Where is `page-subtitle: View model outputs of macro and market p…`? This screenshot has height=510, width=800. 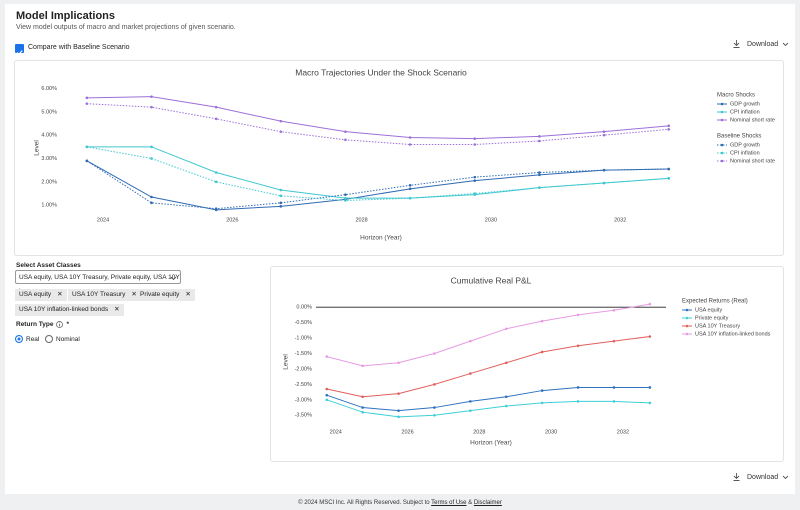
page-subtitle: View model outputs of macro and market p… is located at coordinates (126, 27).